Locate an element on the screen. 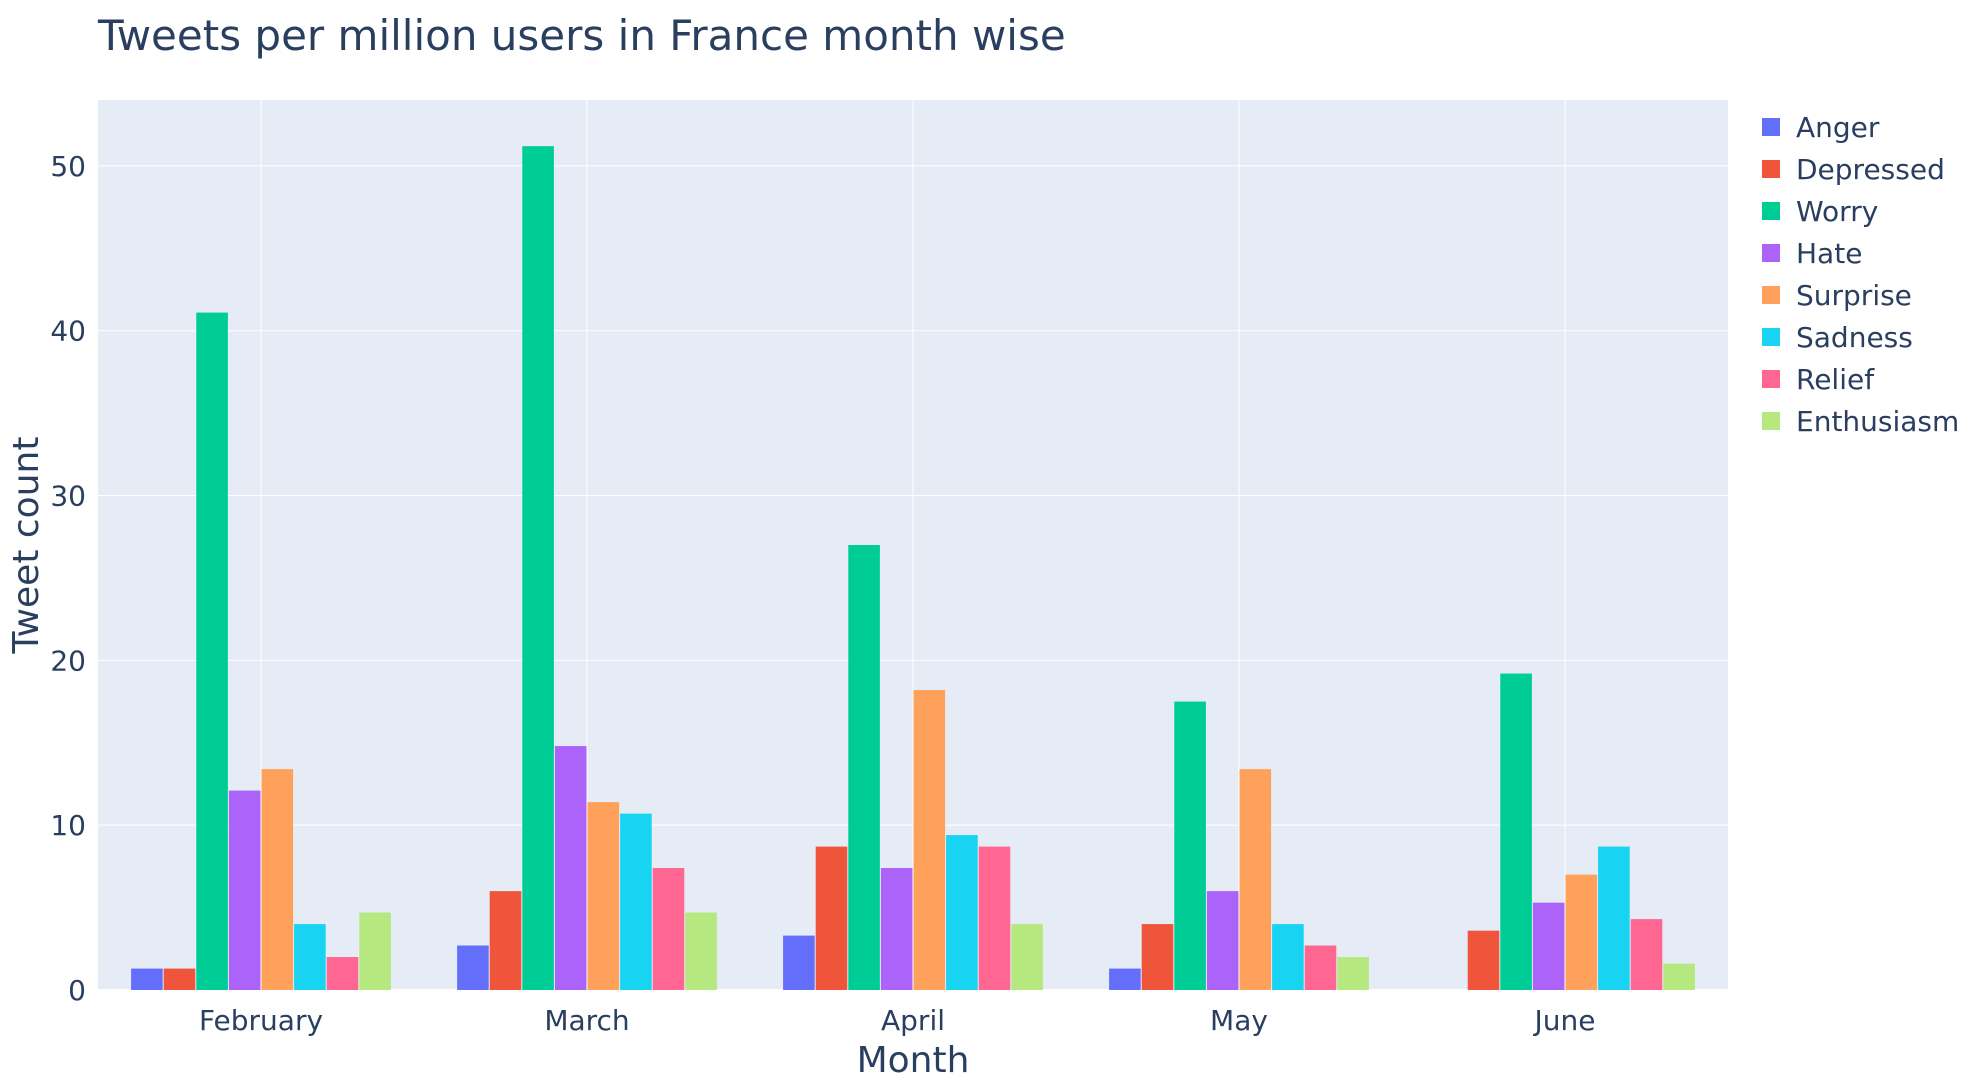  y-tick-label: 30 is located at coordinates (68, 496).